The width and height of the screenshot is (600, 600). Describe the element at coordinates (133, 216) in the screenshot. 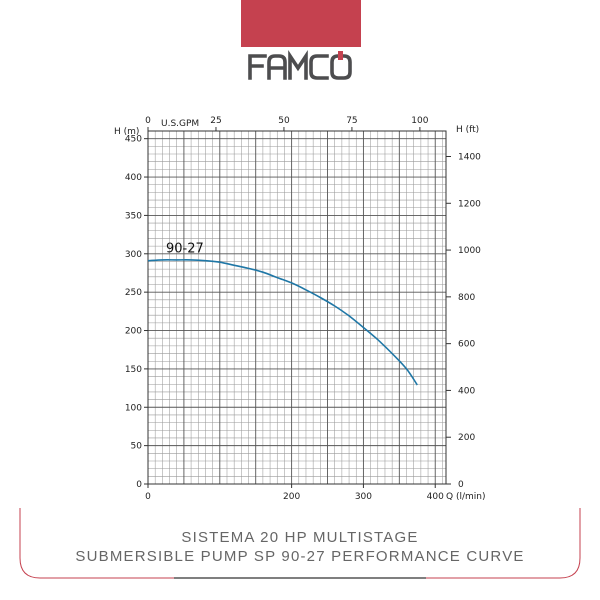

I see `left-tick-label: 350` at that location.